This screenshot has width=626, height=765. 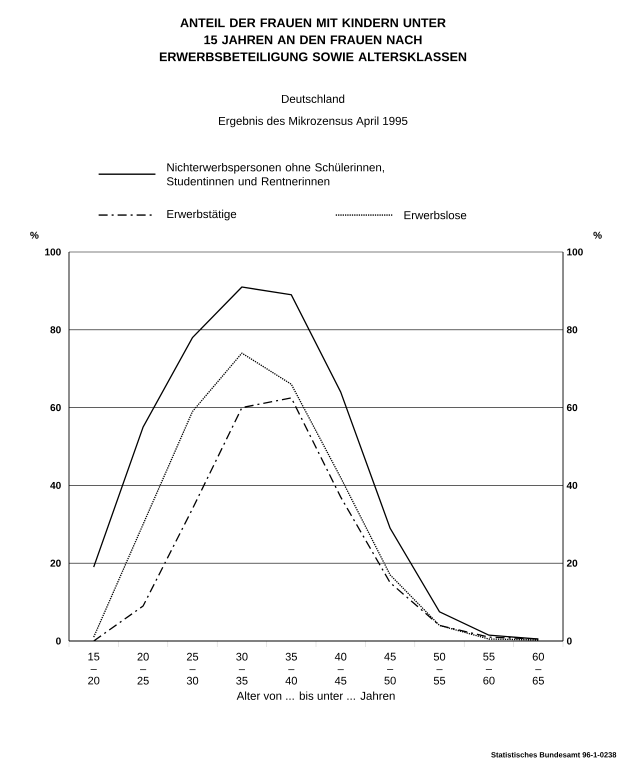 I want to click on y2-tick-label: 40, so click(x=572, y=485).